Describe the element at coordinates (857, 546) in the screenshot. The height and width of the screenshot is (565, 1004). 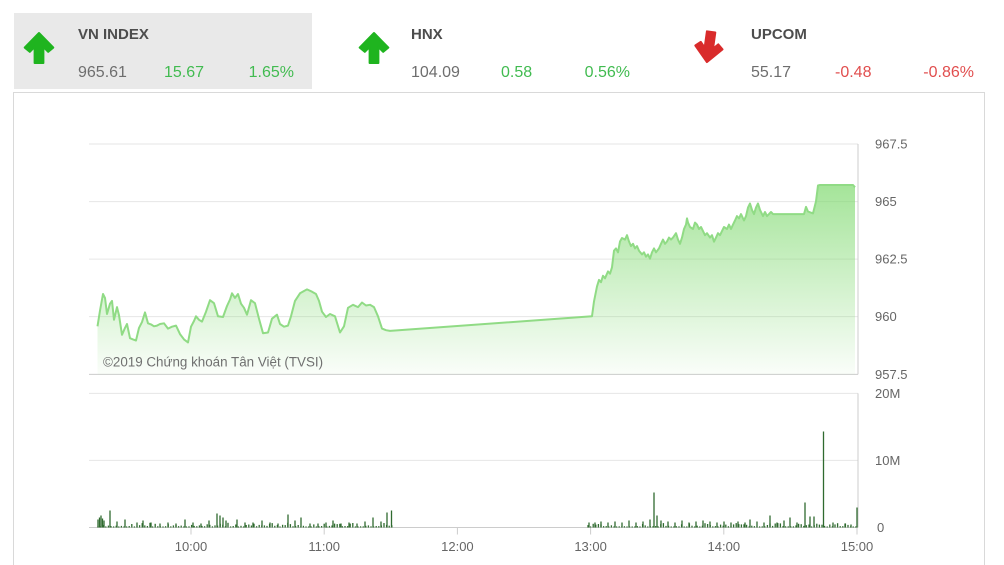
I see `svg-text: 15:00` at that location.